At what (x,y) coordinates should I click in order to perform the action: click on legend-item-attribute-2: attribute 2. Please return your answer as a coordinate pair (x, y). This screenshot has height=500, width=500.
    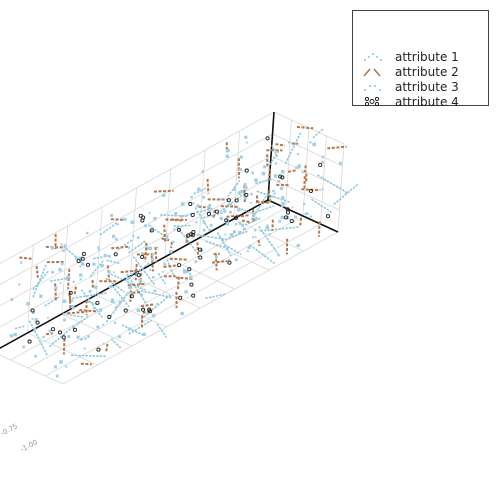
    Looking at the image, I should click on (410, 71).